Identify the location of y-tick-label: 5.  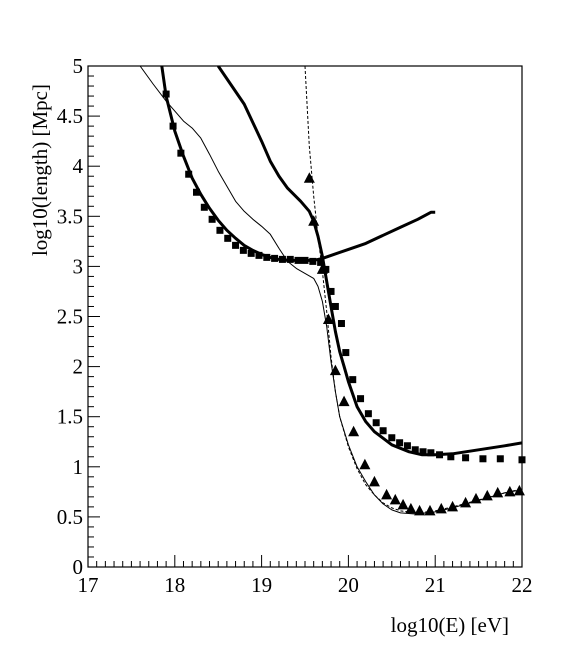
(78, 66).